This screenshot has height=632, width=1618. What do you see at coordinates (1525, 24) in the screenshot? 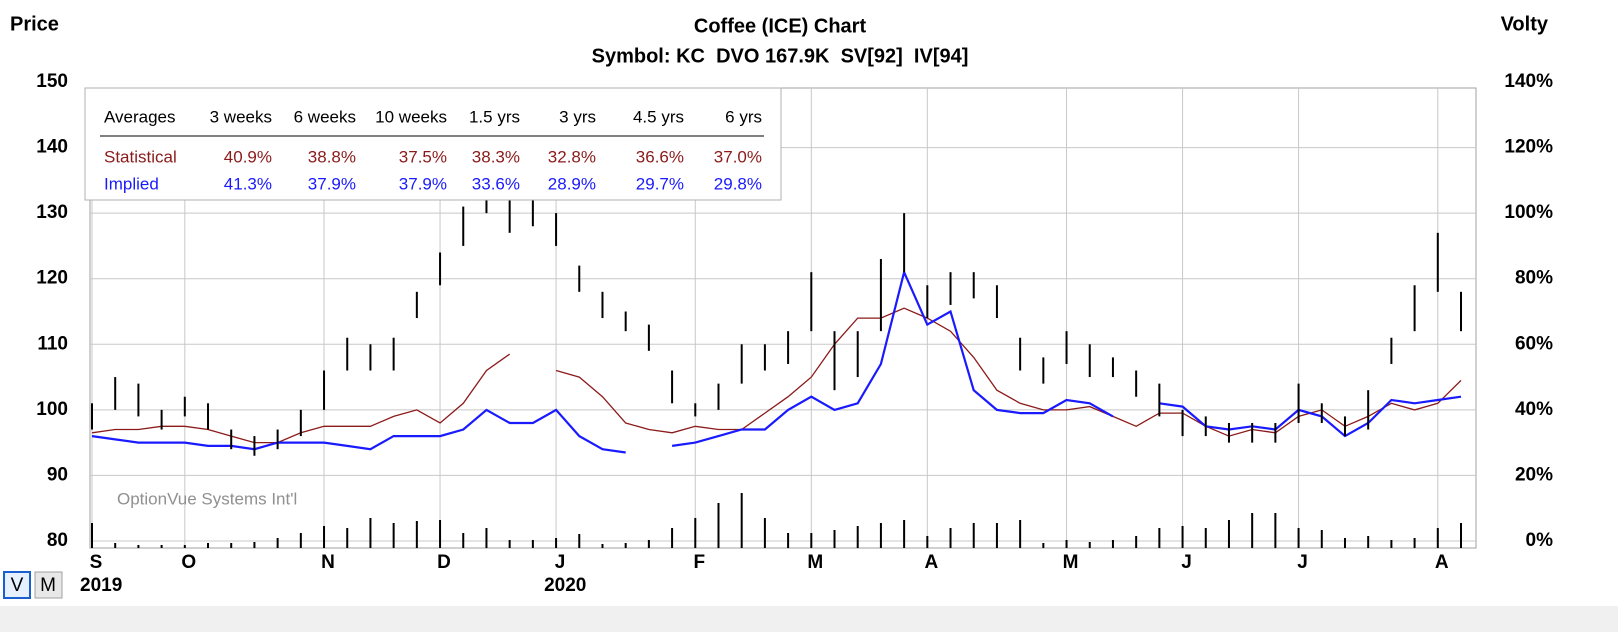
I see `y2-axis-label: Volty` at bounding box center [1525, 24].